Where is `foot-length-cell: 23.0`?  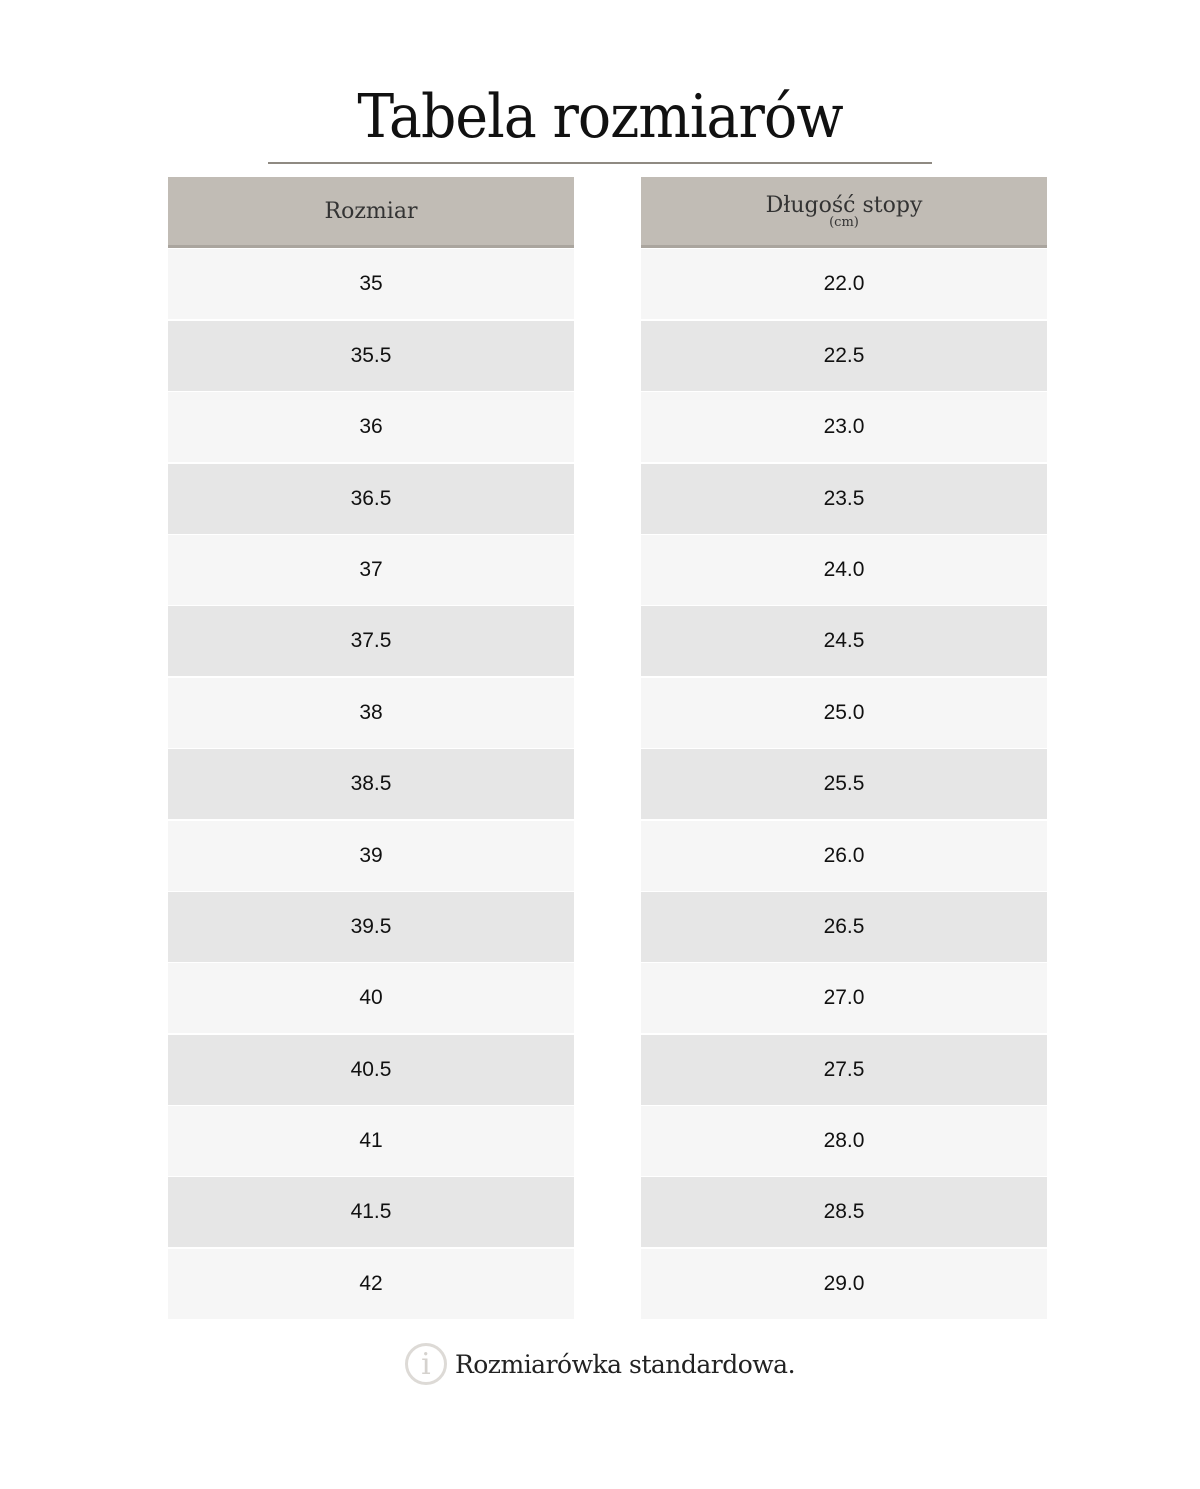
foot-length-cell: 23.0 is located at coordinates (844, 427).